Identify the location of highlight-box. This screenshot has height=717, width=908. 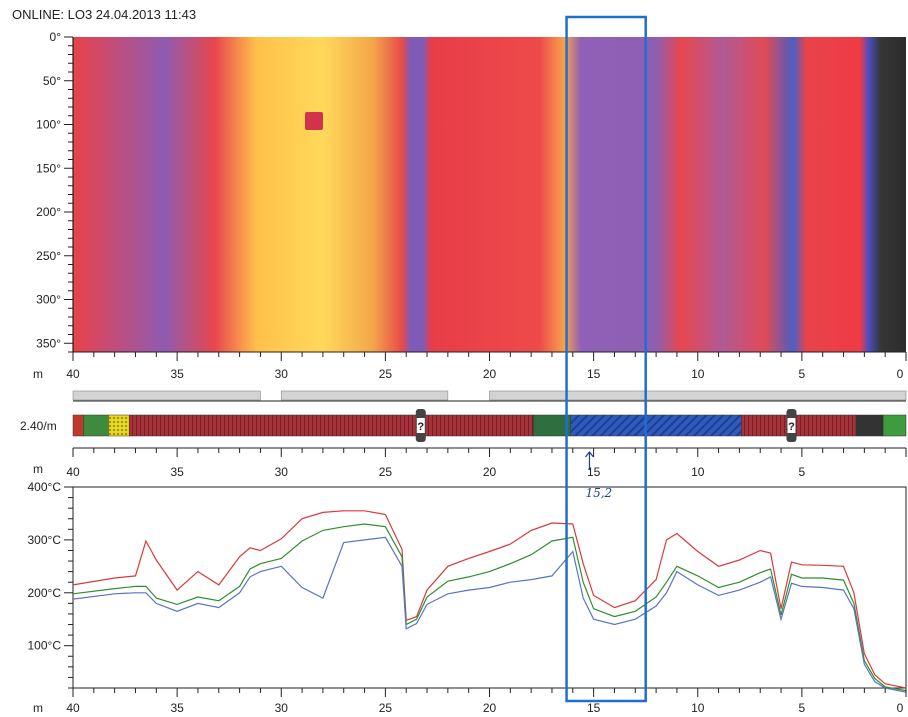
(606, 359).